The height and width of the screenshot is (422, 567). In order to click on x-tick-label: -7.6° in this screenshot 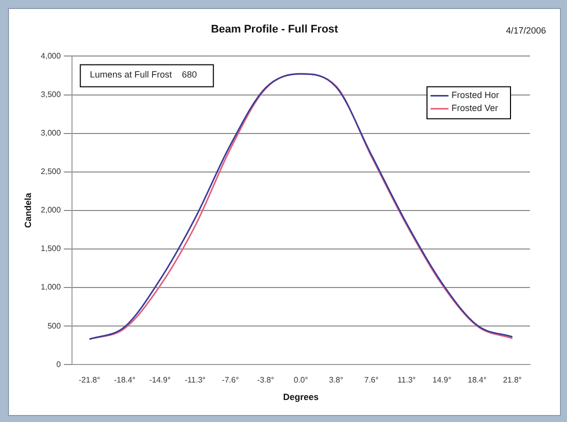, I will do `click(230, 380)`.